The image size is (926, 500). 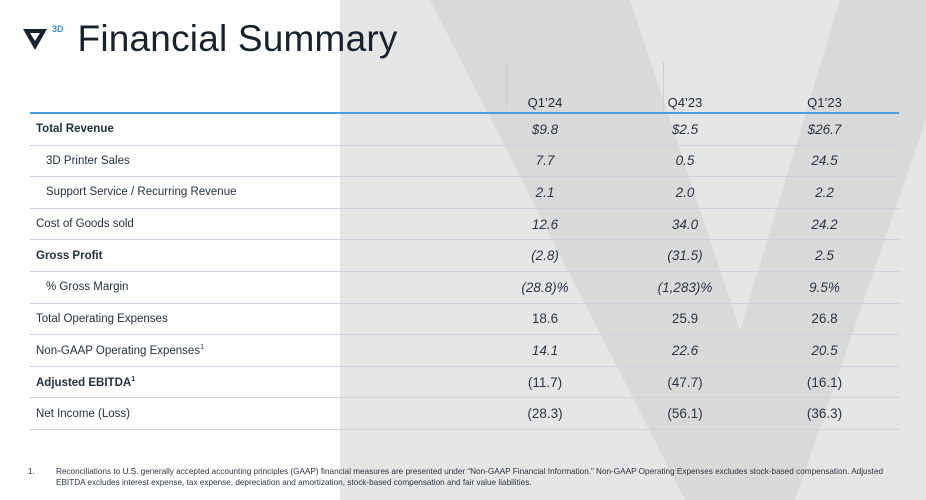 I want to click on table-row: Adjusted EBITDA1 (11.7) (47.7) (16.1), so click(x=464, y=382).